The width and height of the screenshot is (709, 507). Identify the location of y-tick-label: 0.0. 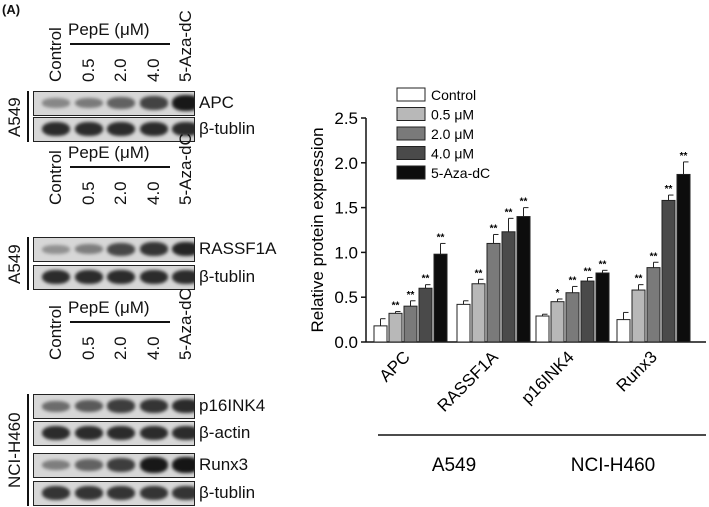
(346, 342).